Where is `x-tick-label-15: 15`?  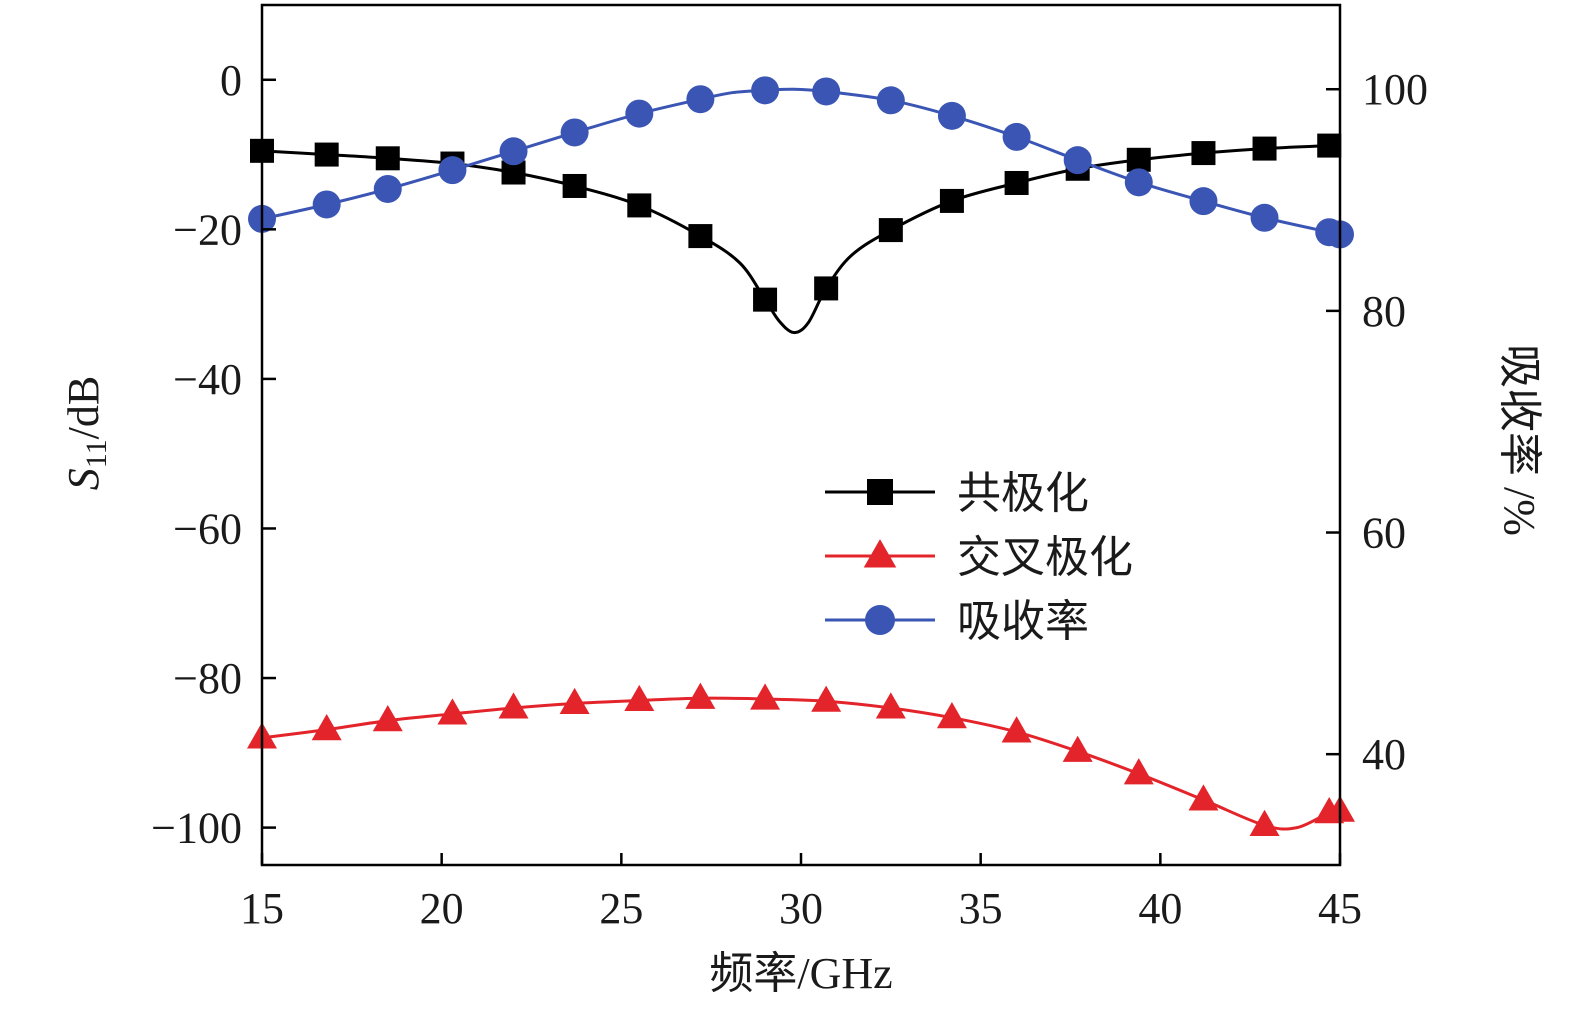 x-tick-label-15: 15 is located at coordinates (262, 908).